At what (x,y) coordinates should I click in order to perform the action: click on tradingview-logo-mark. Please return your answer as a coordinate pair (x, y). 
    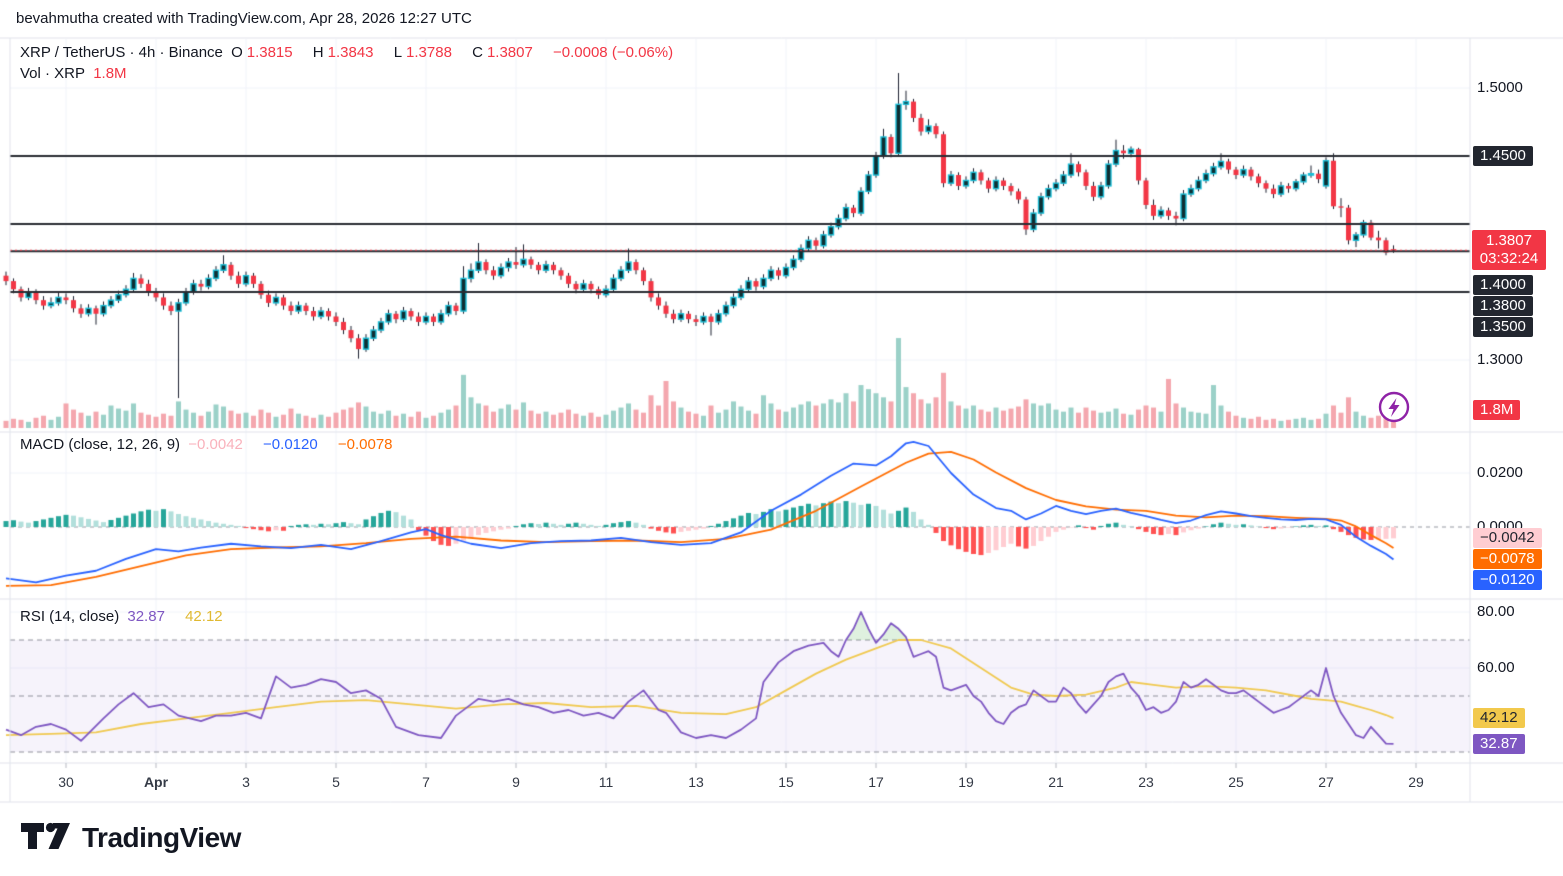
    Looking at the image, I should click on (45, 835).